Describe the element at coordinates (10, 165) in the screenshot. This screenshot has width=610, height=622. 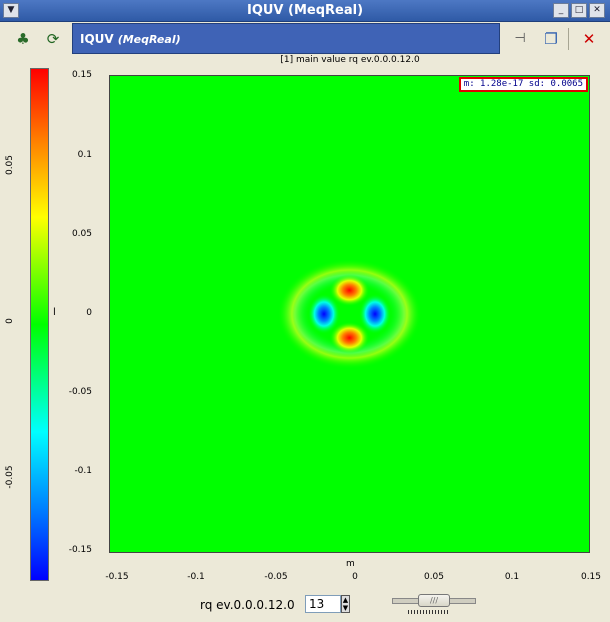
I see `colorbar-tick: 0.05` at that location.